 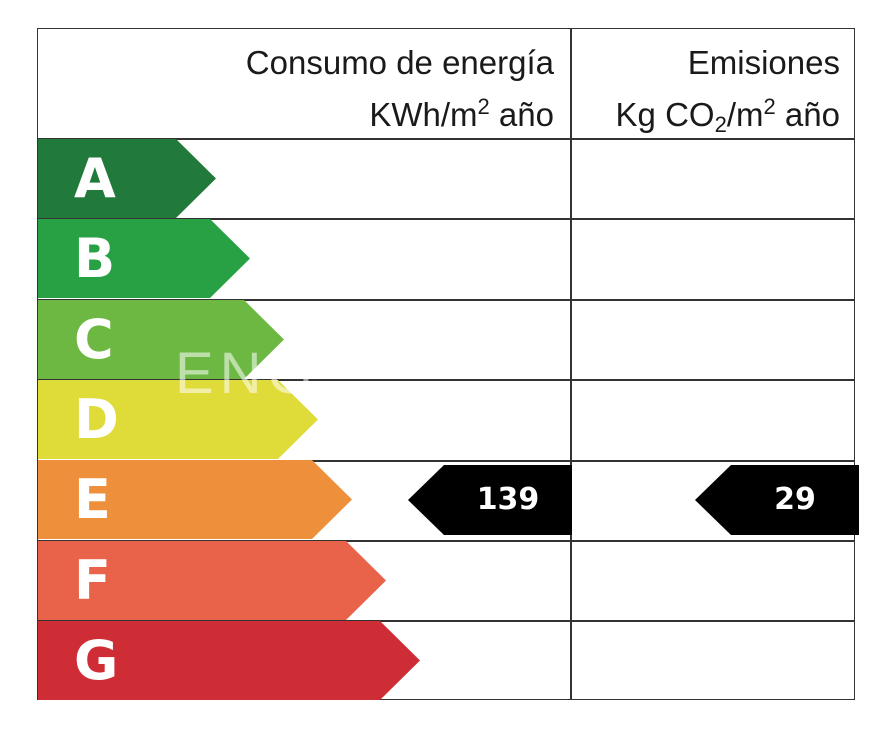 I want to click on consumo-header: Consumo de energía KWh/m2 año, so click(x=304, y=84).